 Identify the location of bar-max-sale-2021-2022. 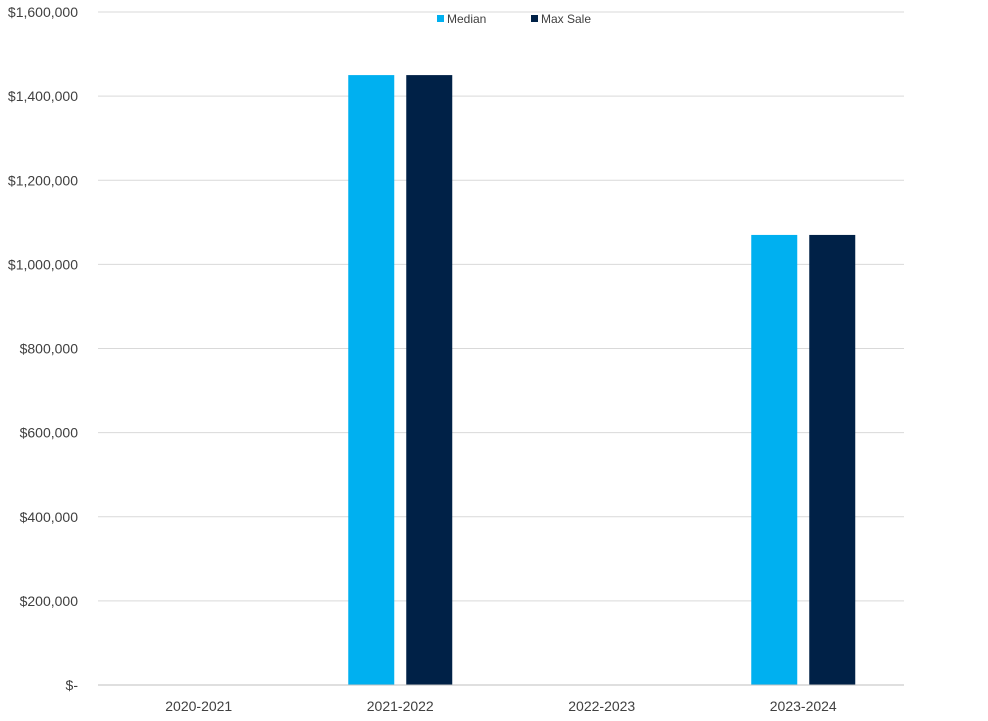
(429, 380).